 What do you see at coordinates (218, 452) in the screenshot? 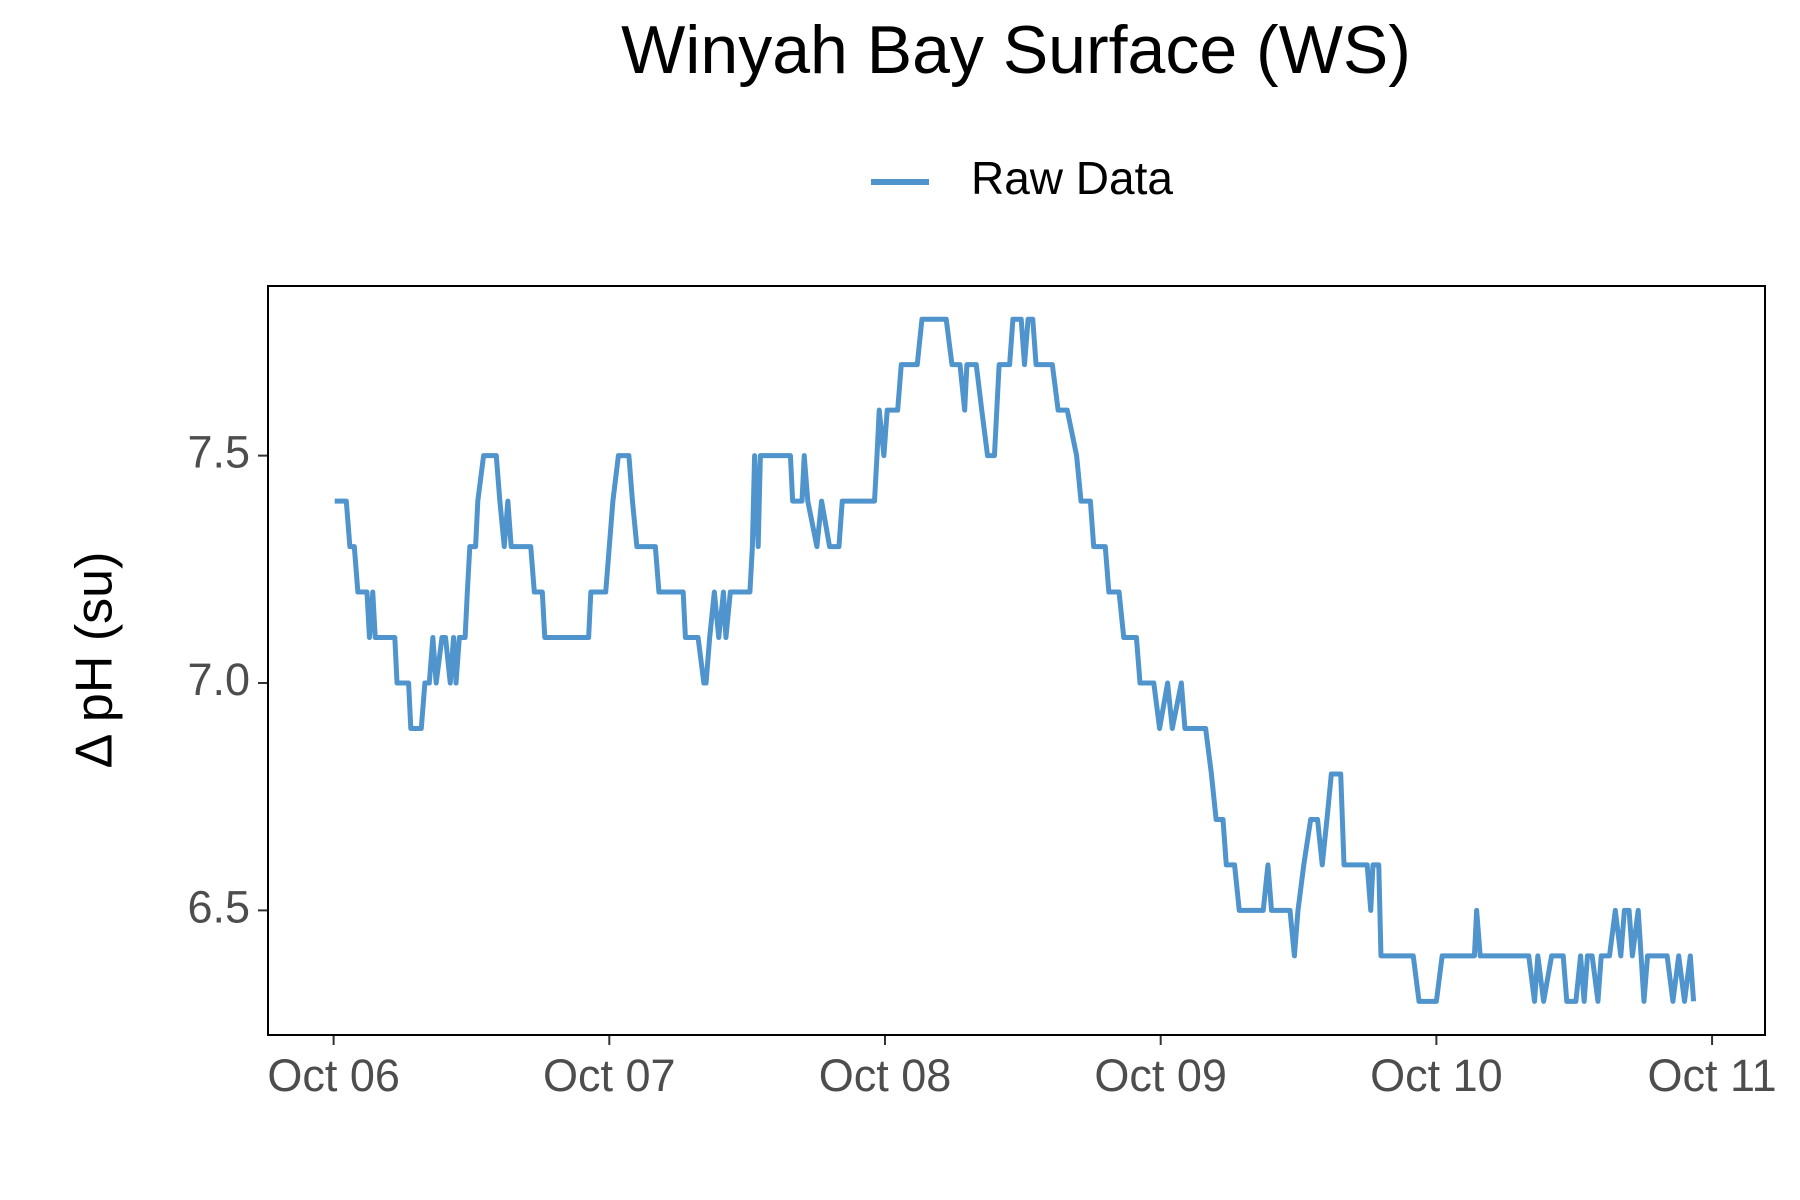
I see `y-tick-label: 7.5` at bounding box center [218, 452].